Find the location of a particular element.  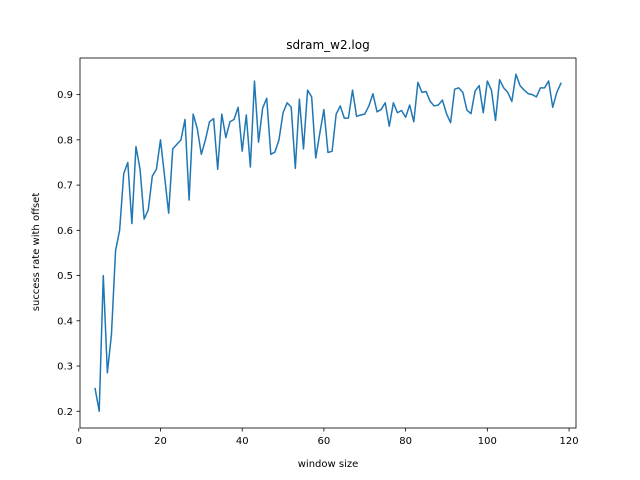

x-tick-label: 80 is located at coordinates (405, 441).